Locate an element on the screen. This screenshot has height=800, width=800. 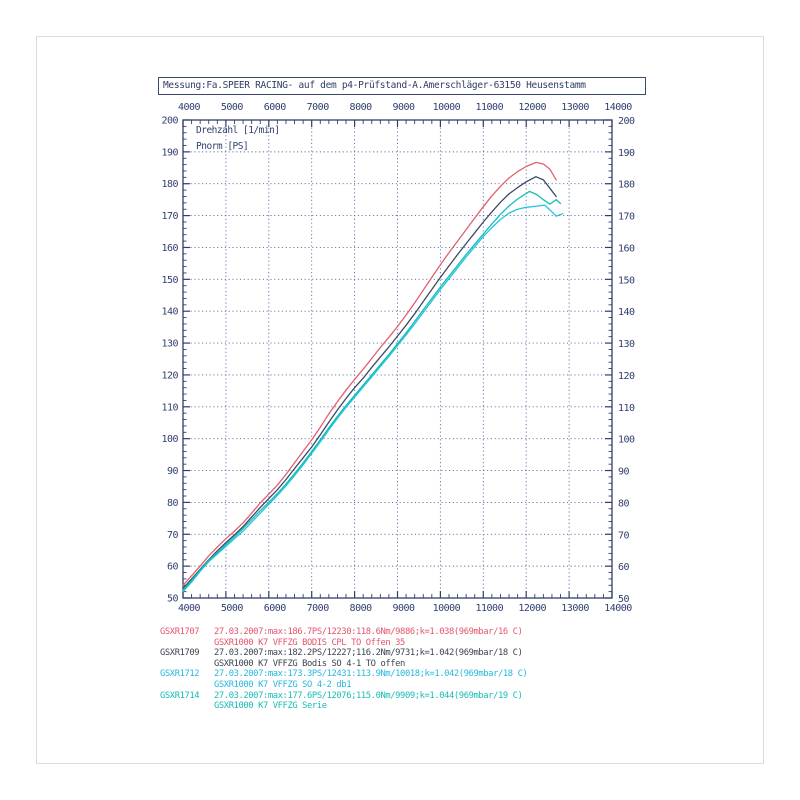
x-axis-label-top: 10000 is located at coordinates (447, 107).